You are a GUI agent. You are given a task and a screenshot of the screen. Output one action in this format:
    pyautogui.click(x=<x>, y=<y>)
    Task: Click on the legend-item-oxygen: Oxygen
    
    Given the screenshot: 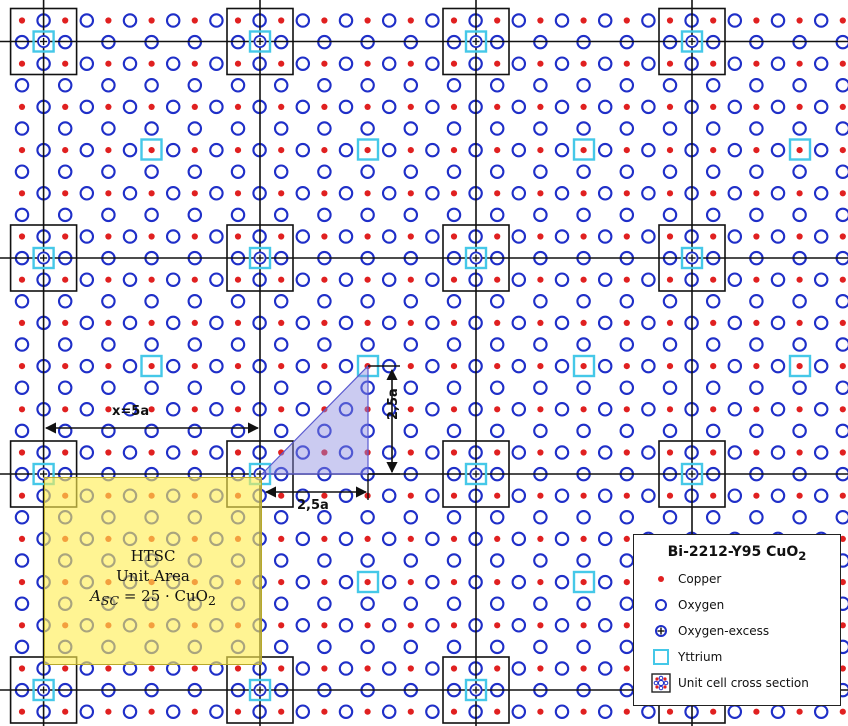 What is the action you would take?
    pyautogui.click(x=687, y=605)
    